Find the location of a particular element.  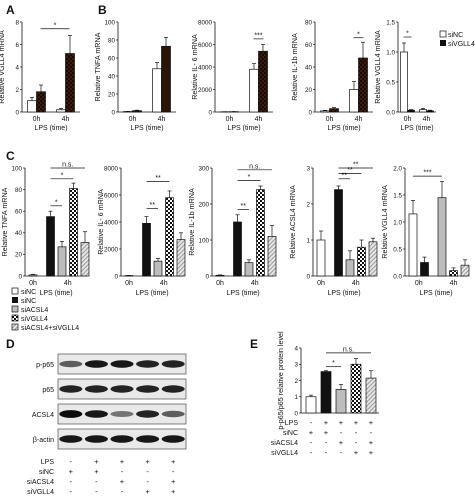

C1-y-tick-label: 0 is located at coordinates (20, 276).